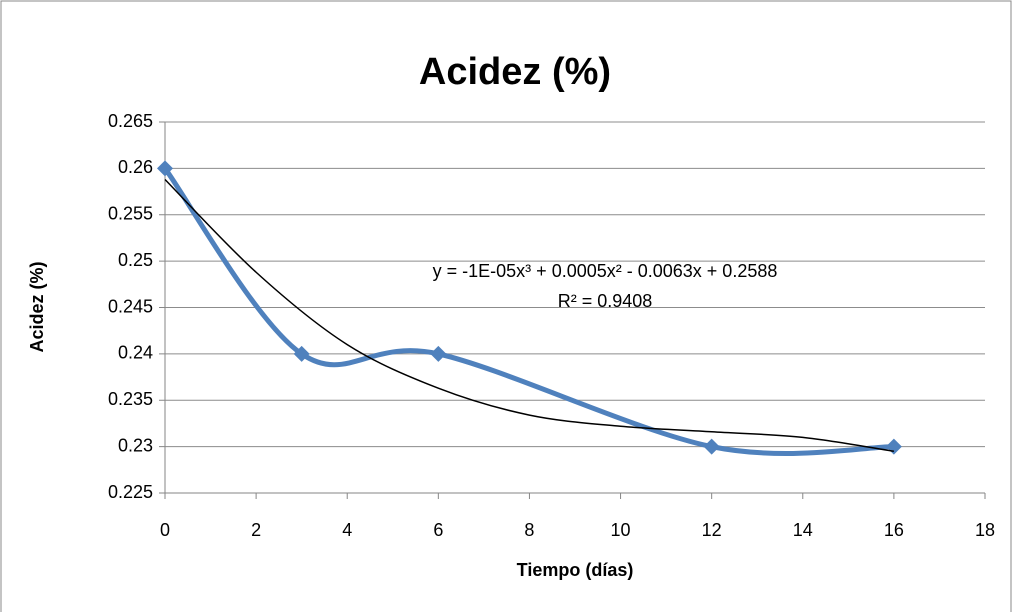 The height and width of the screenshot is (612, 1013). Describe the element at coordinates (130, 399) in the screenshot. I see `y-tick-label: 0.235` at that location.